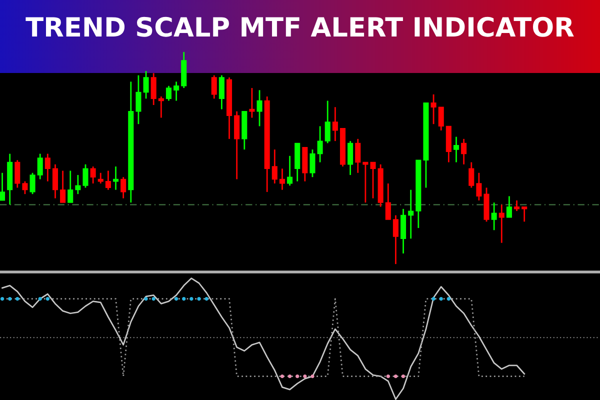 This screenshot has height=400, width=600. What do you see at coordinates (300, 26) in the screenshot?
I see `chart-title: TREND SCALP MTF ALERT INDICATOR` at bounding box center [300, 26].